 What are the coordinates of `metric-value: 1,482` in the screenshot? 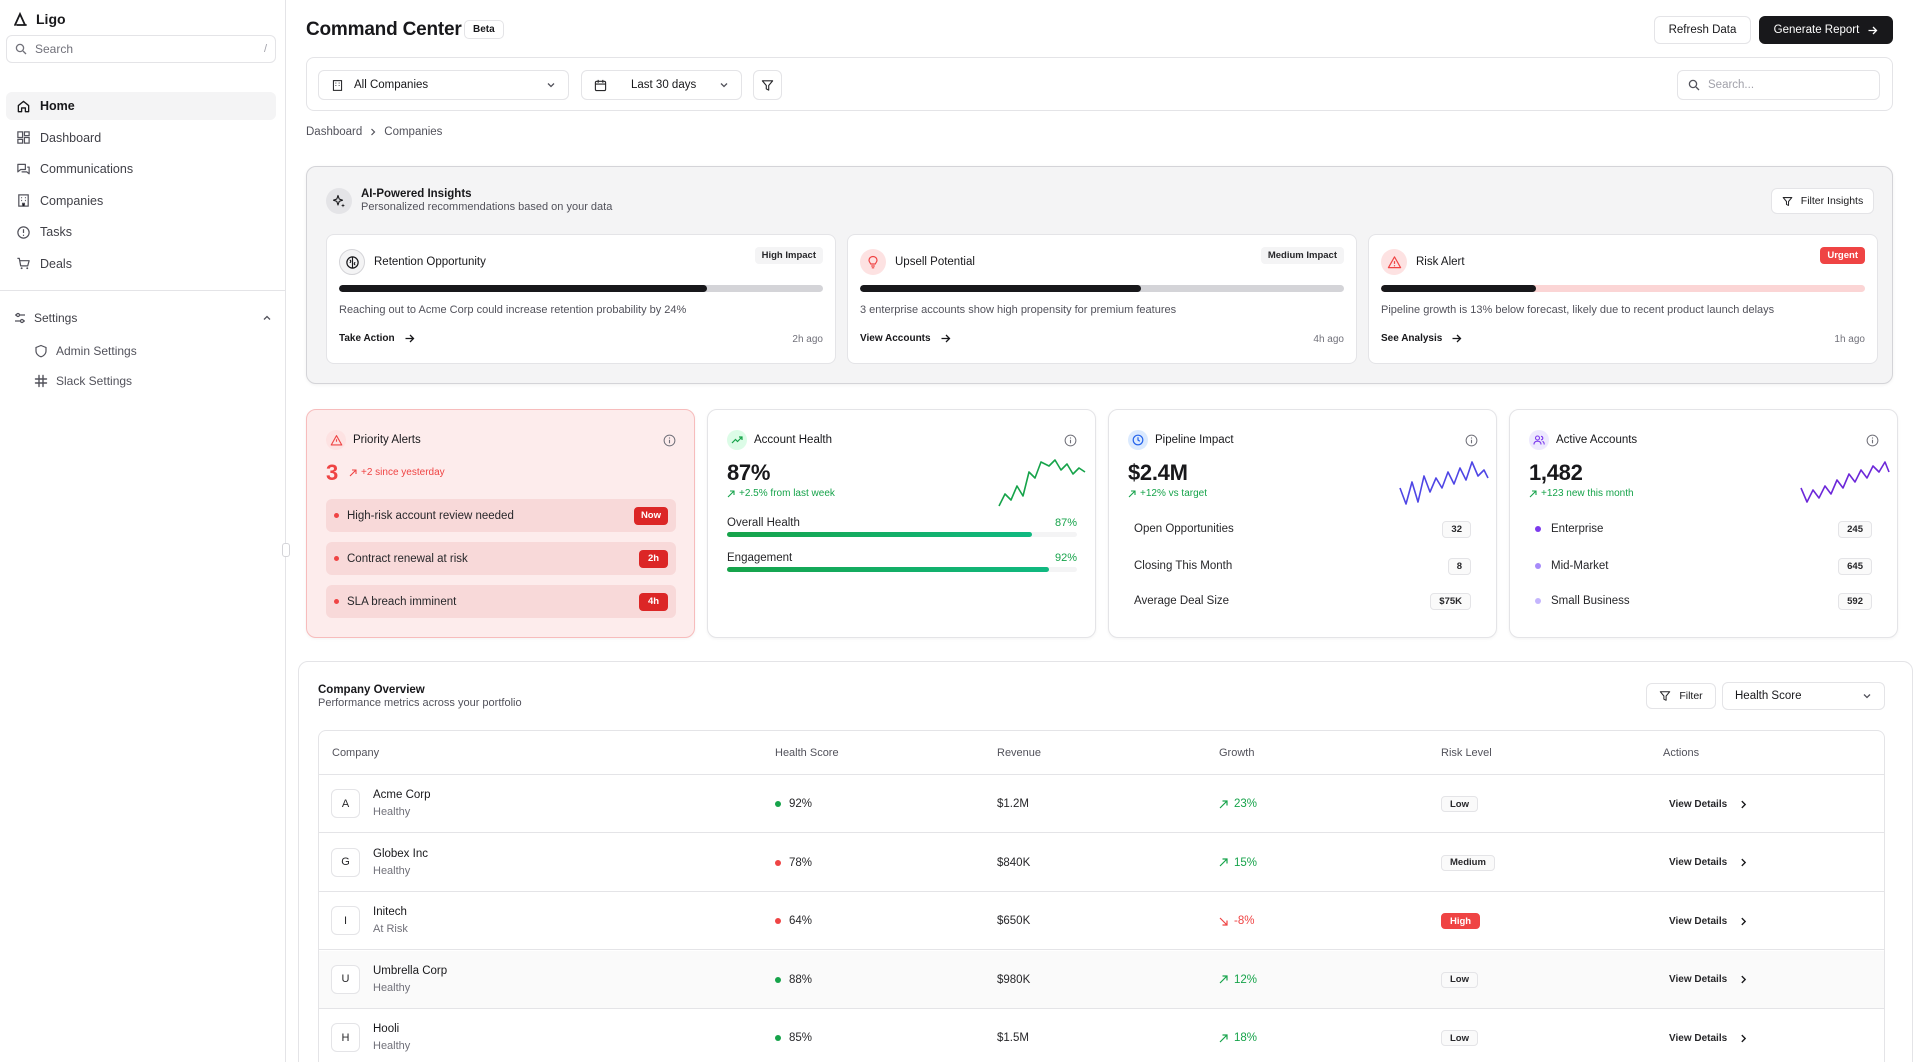 It's located at (1556, 472).